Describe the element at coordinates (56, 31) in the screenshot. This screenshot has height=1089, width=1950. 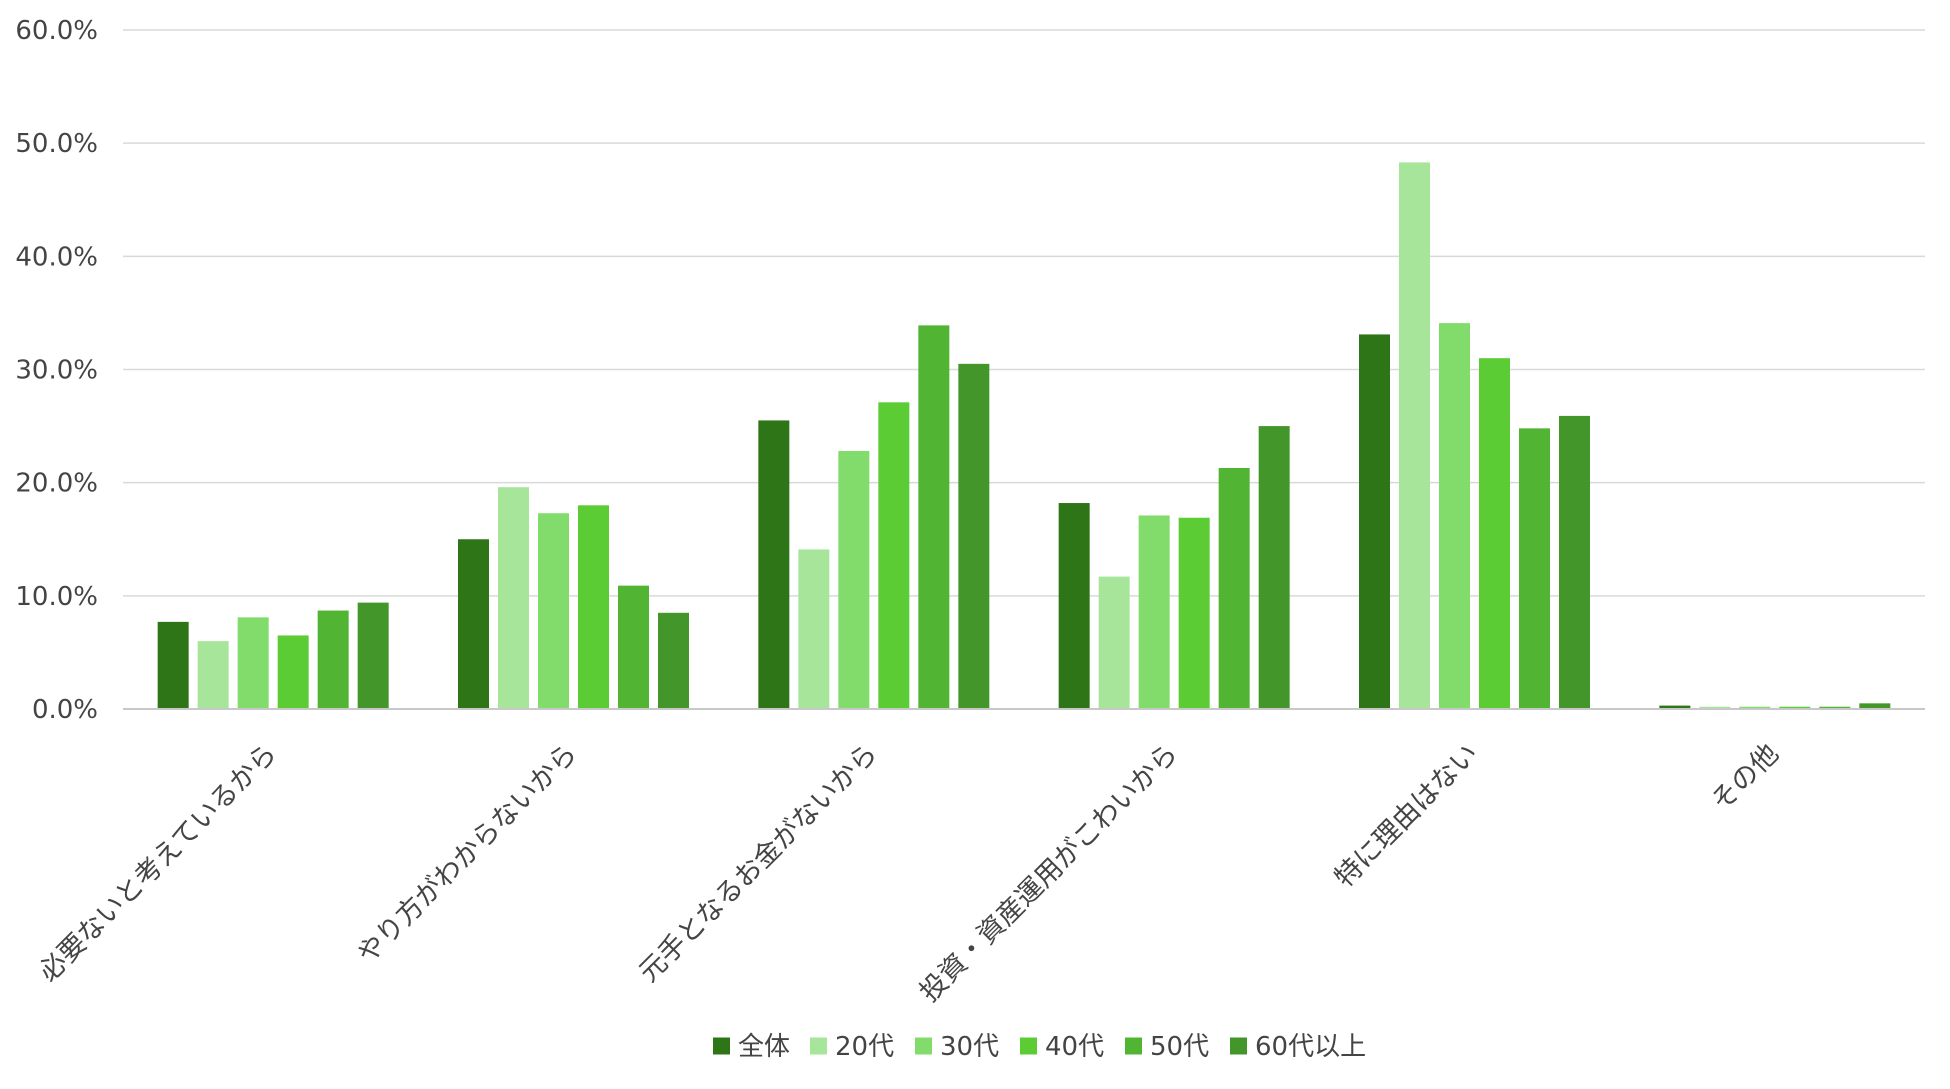
I see `y-tick-label: 60.0%` at that location.